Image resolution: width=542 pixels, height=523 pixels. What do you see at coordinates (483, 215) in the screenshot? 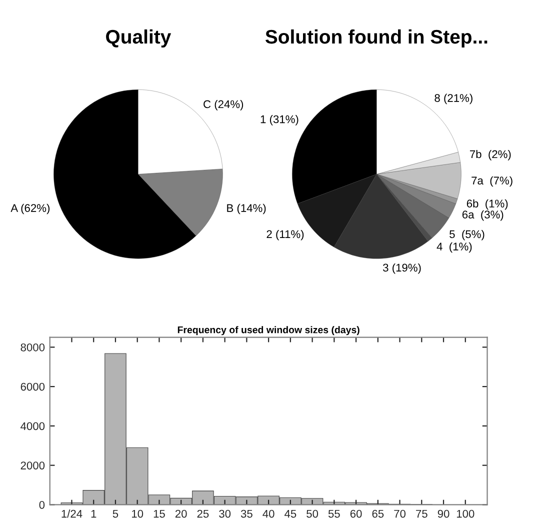
I see `slice-label: 6a (3%)` at bounding box center [483, 215].